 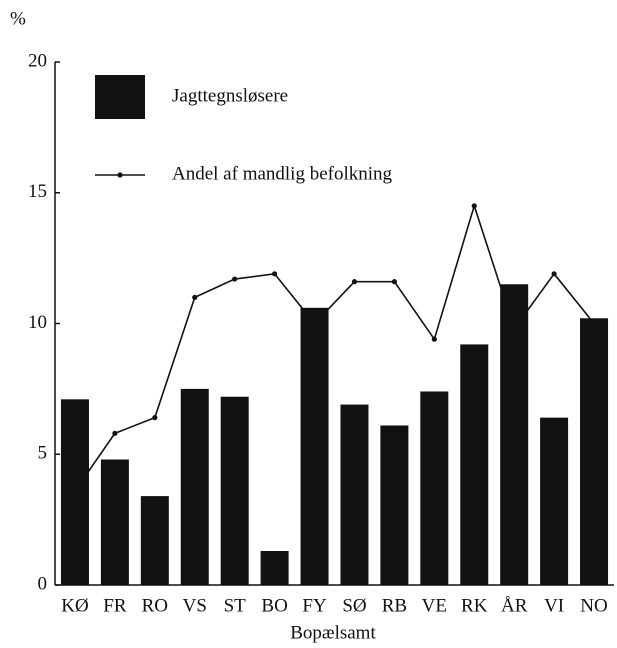 I want to click on x-tick-label: RK, so click(x=474, y=605).